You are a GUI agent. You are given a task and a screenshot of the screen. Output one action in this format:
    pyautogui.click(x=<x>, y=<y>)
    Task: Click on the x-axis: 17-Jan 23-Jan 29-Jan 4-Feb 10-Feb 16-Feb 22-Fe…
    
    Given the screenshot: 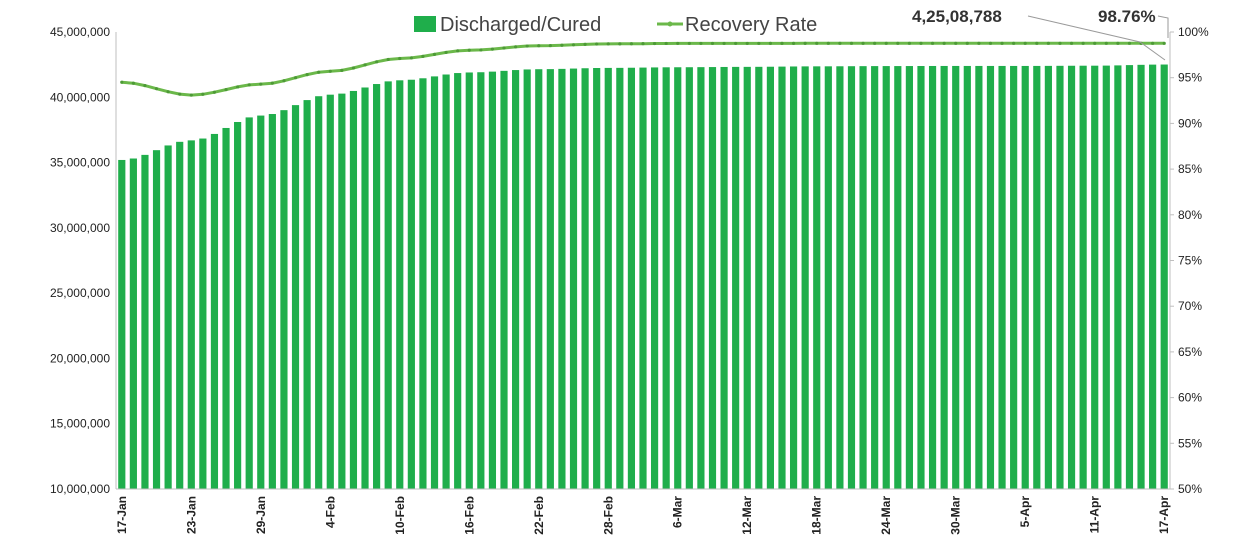 What is the action you would take?
    pyautogui.click(x=643, y=515)
    